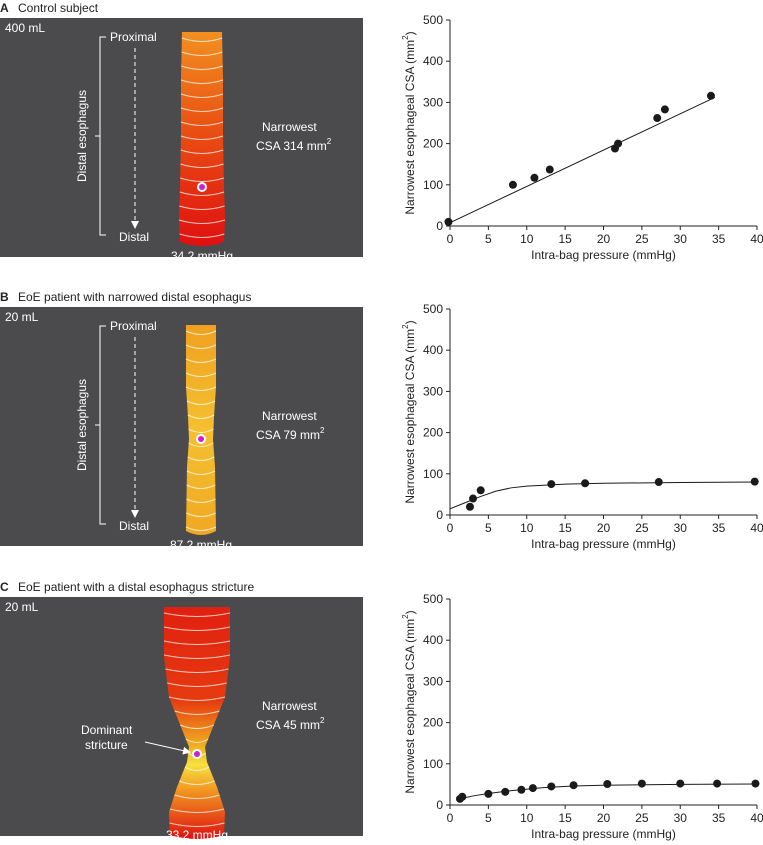 This screenshot has height=845, width=763. Describe the element at coordinates (756, 528) in the screenshot. I see `x-tick-label: 40` at that location.